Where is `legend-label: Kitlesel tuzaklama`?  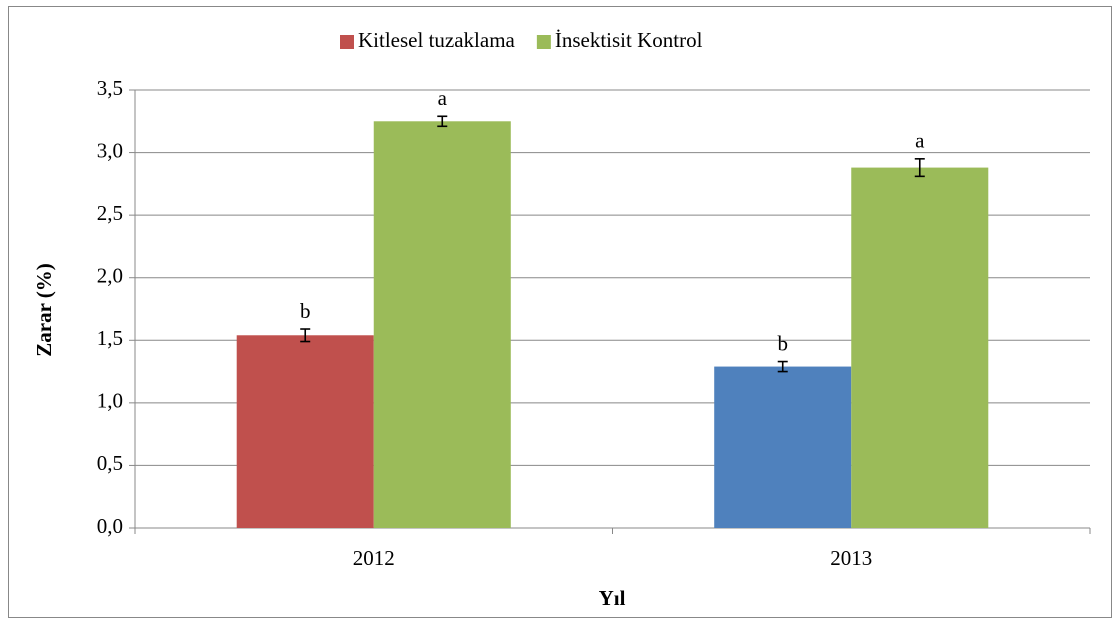
legend-label: Kitlesel tuzaklama is located at coordinates (437, 40).